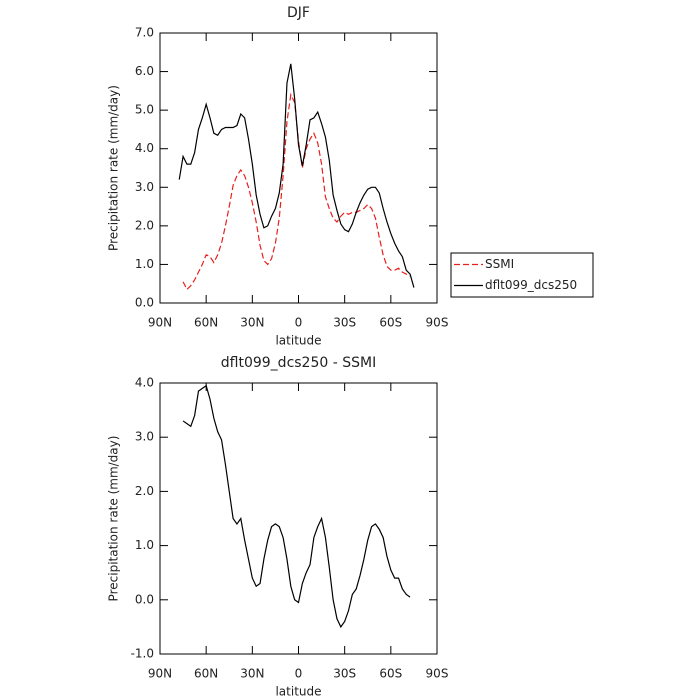  I want to click on legend-label: SSMI, so click(499, 264).